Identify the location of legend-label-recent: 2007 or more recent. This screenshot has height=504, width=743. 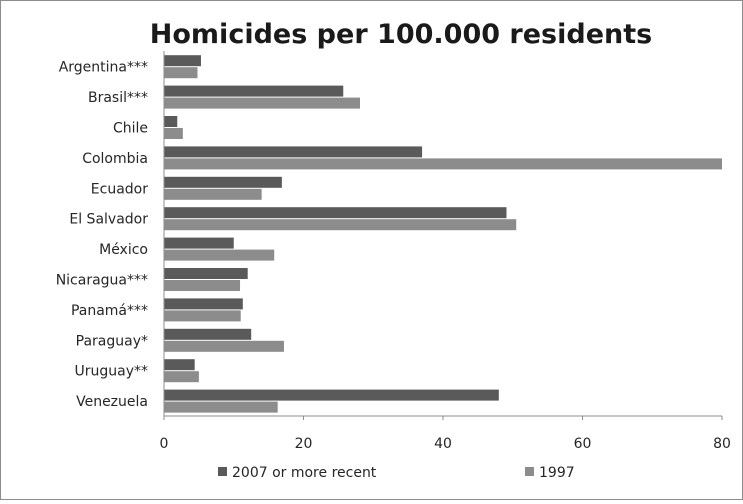
(304, 473).